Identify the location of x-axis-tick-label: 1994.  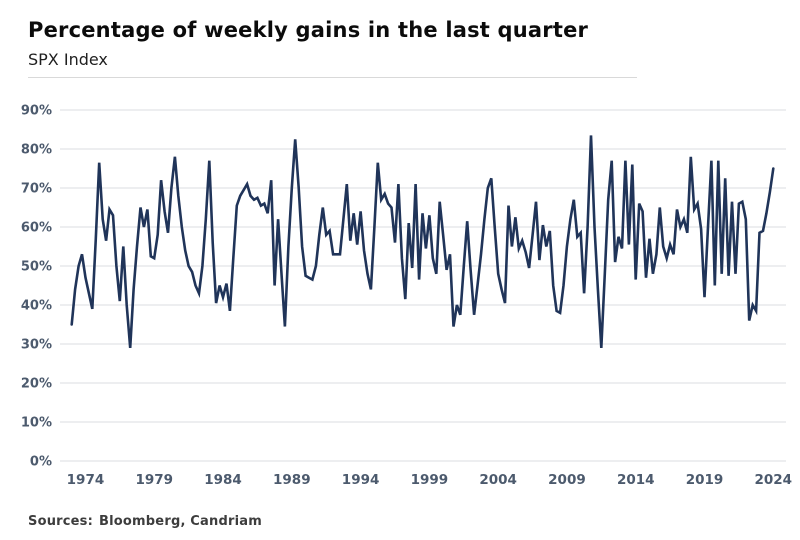
(361, 480).